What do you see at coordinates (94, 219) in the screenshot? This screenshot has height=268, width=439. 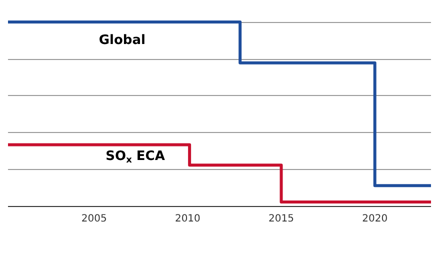 I see `x-tick-label: 2005` at bounding box center [94, 219].